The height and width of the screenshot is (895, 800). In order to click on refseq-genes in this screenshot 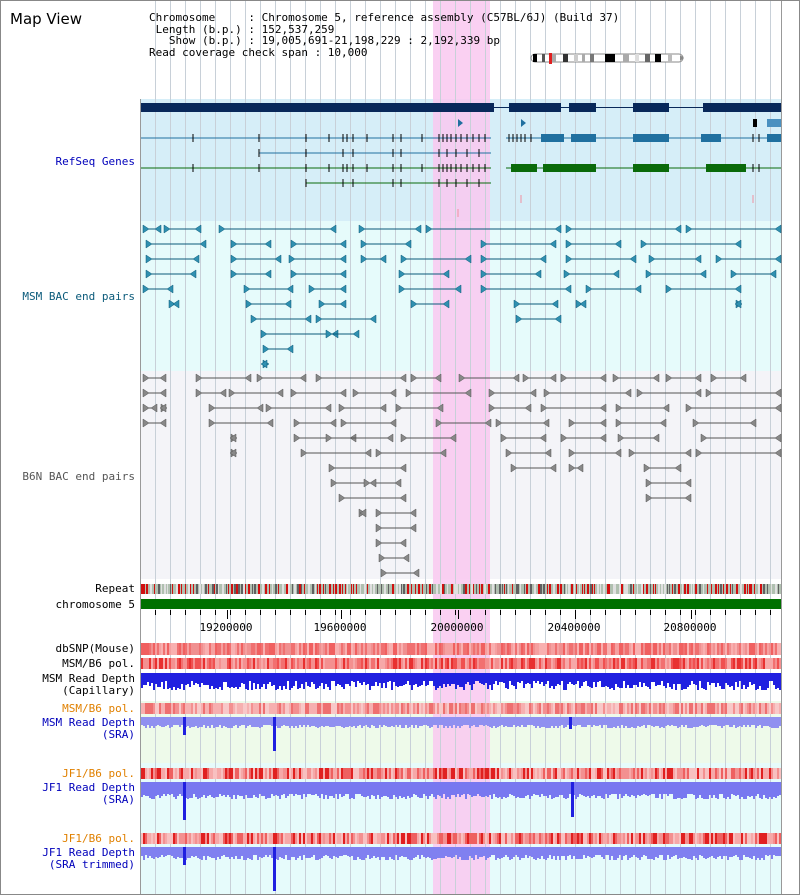, I will do `click(461, 160)`.